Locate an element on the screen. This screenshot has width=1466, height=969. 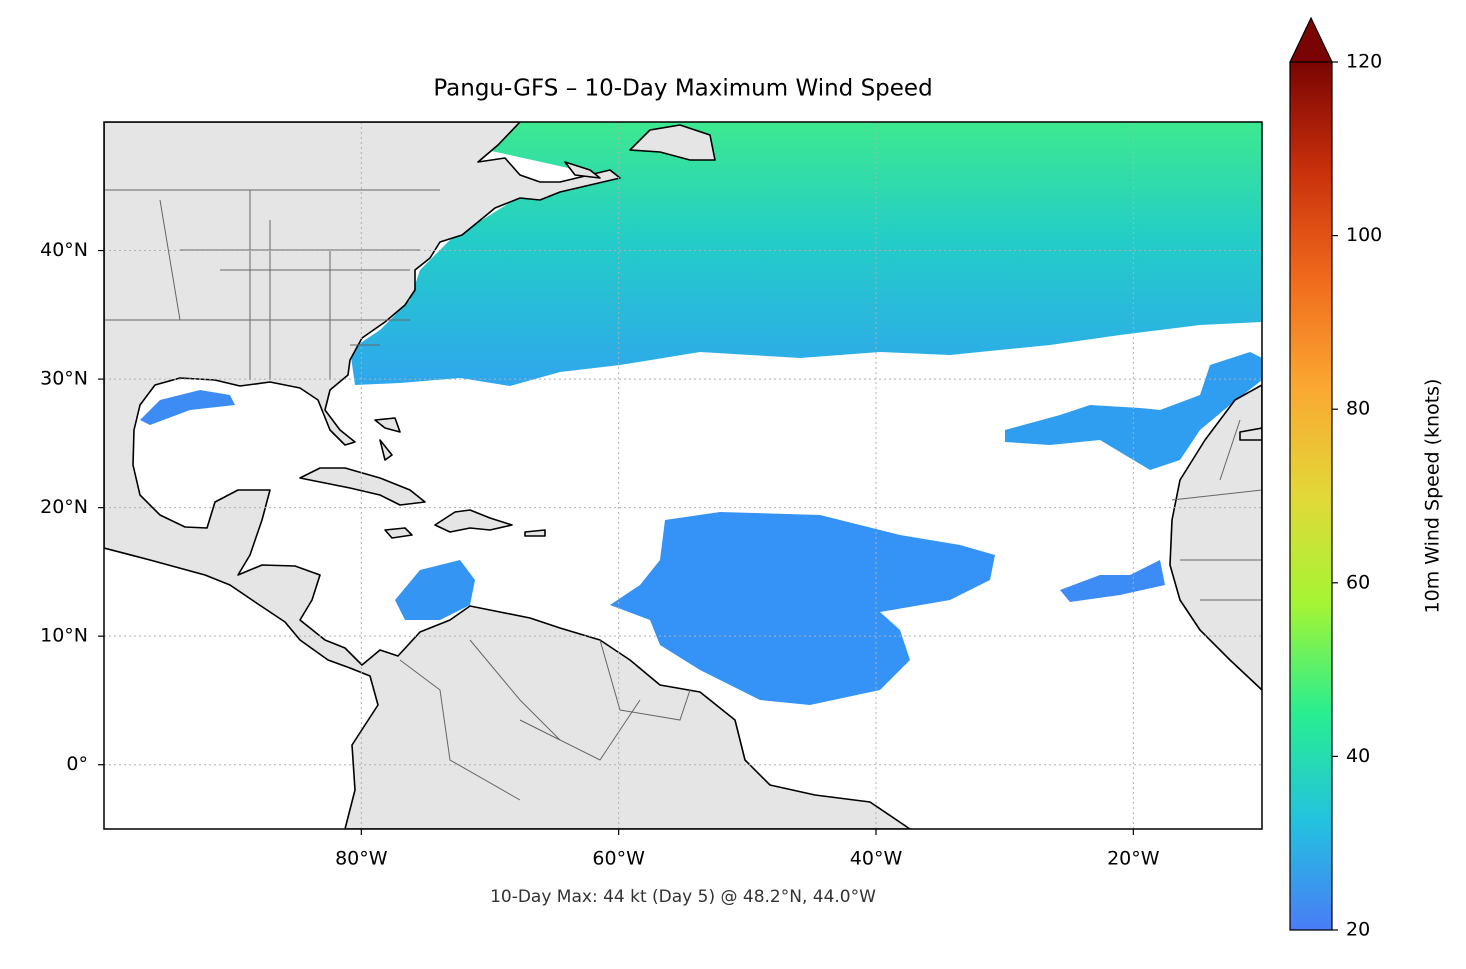
x-tick-label: 40°W is located at coordinates (876, 859).